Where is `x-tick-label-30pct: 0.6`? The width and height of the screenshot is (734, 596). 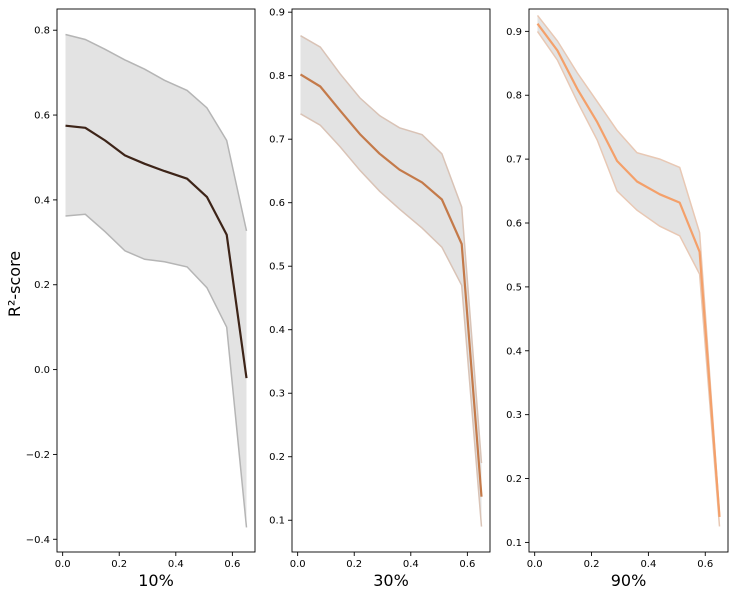 x-tick-label-30pct: 0.6 is located at coordinates (467, 564).